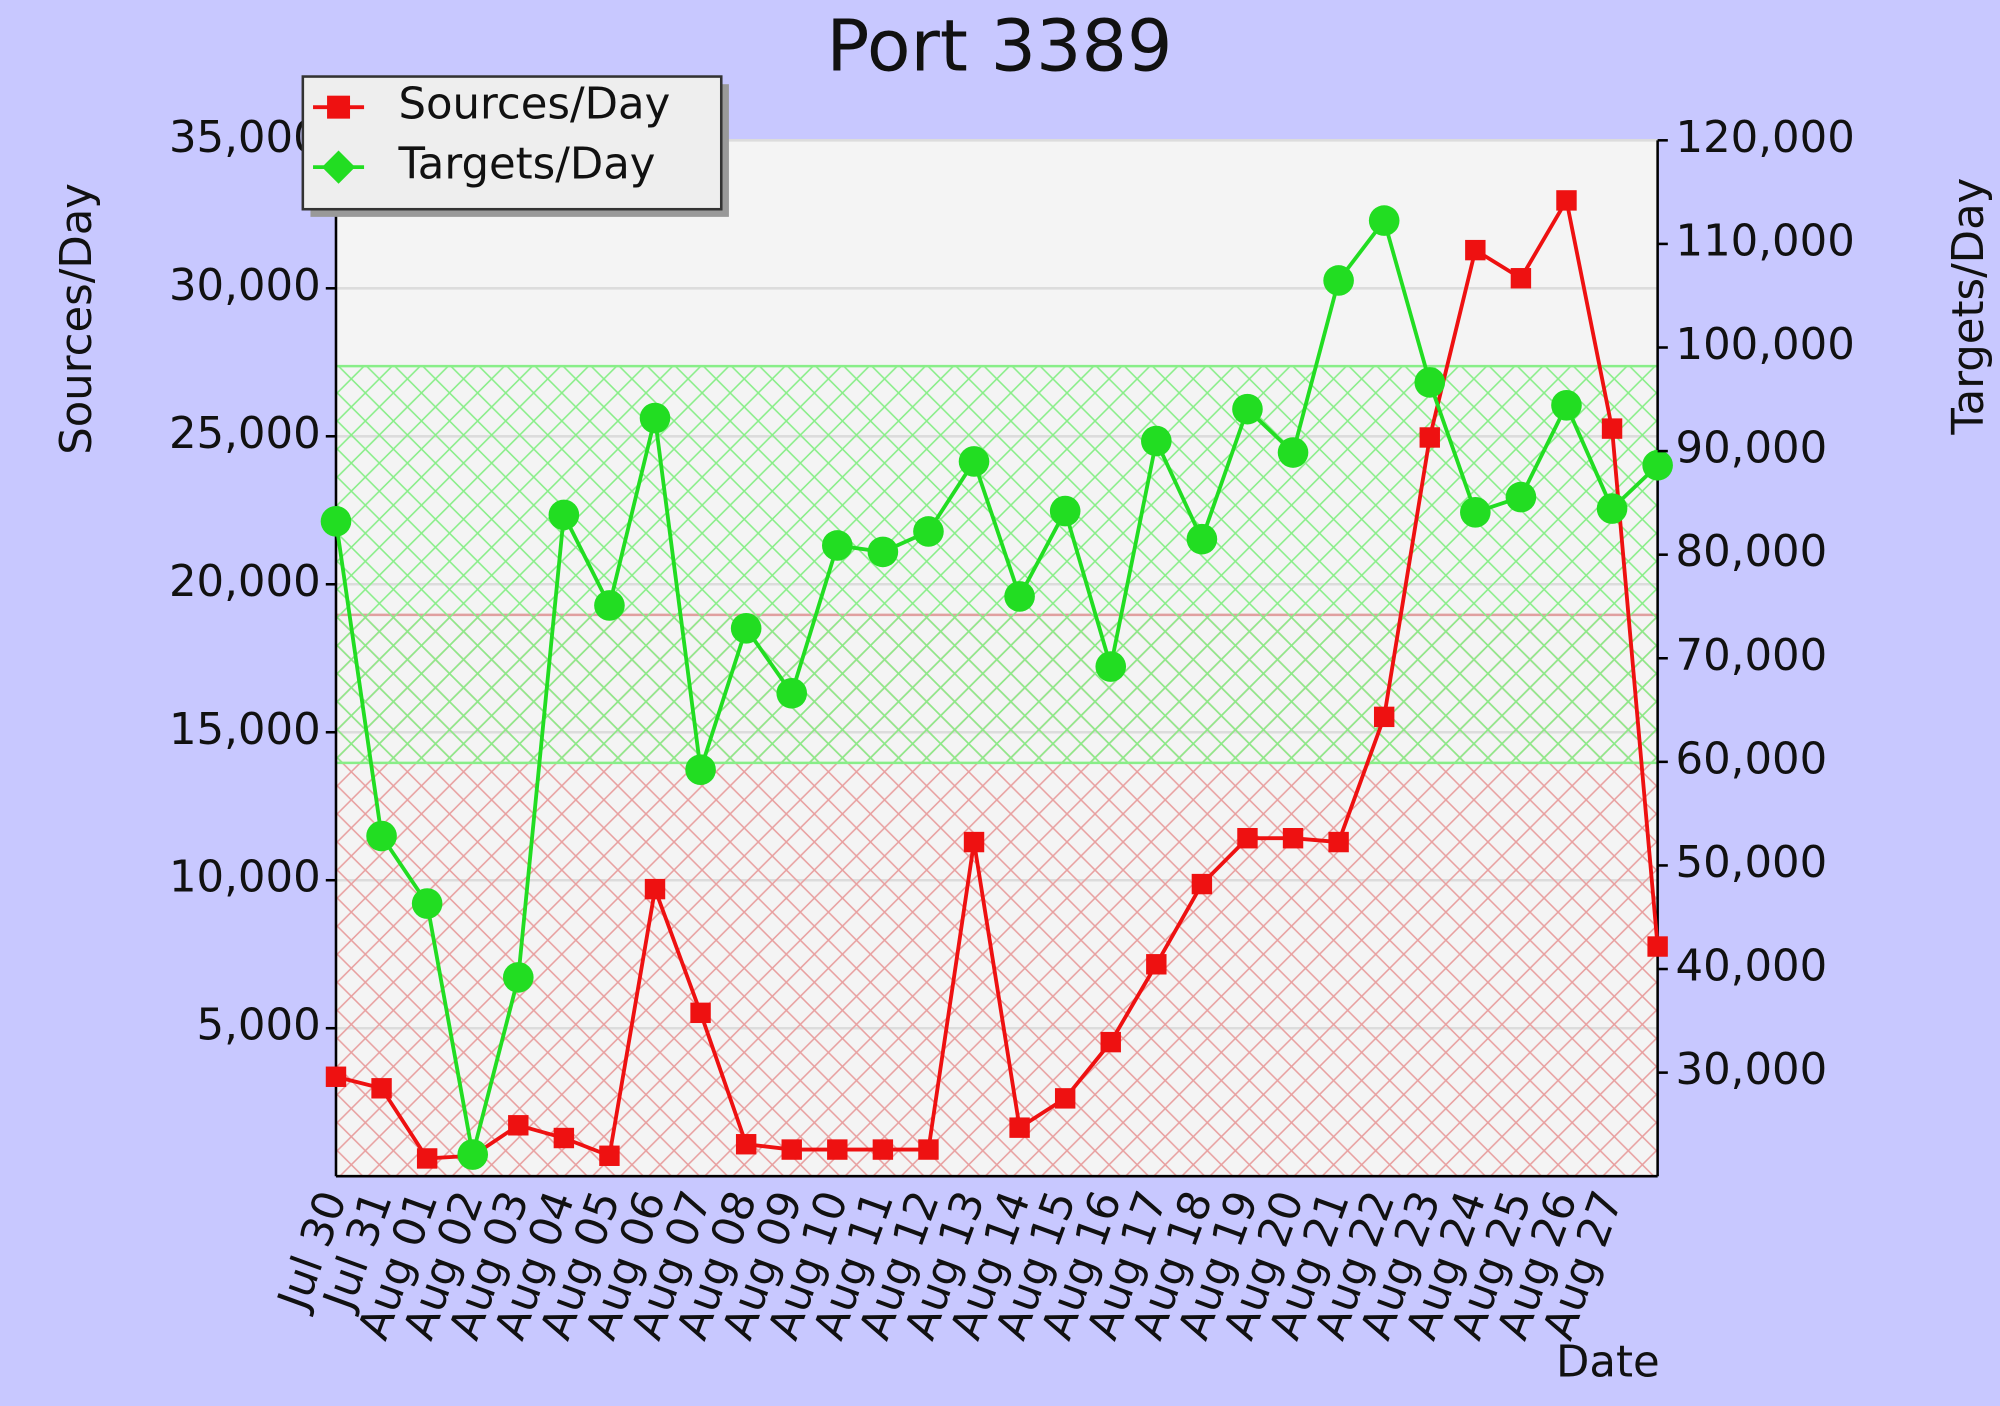 The height and width of the screenshot is (1406, 2000). I want to click on y-tick-label: 30,000, so click(245, 286).